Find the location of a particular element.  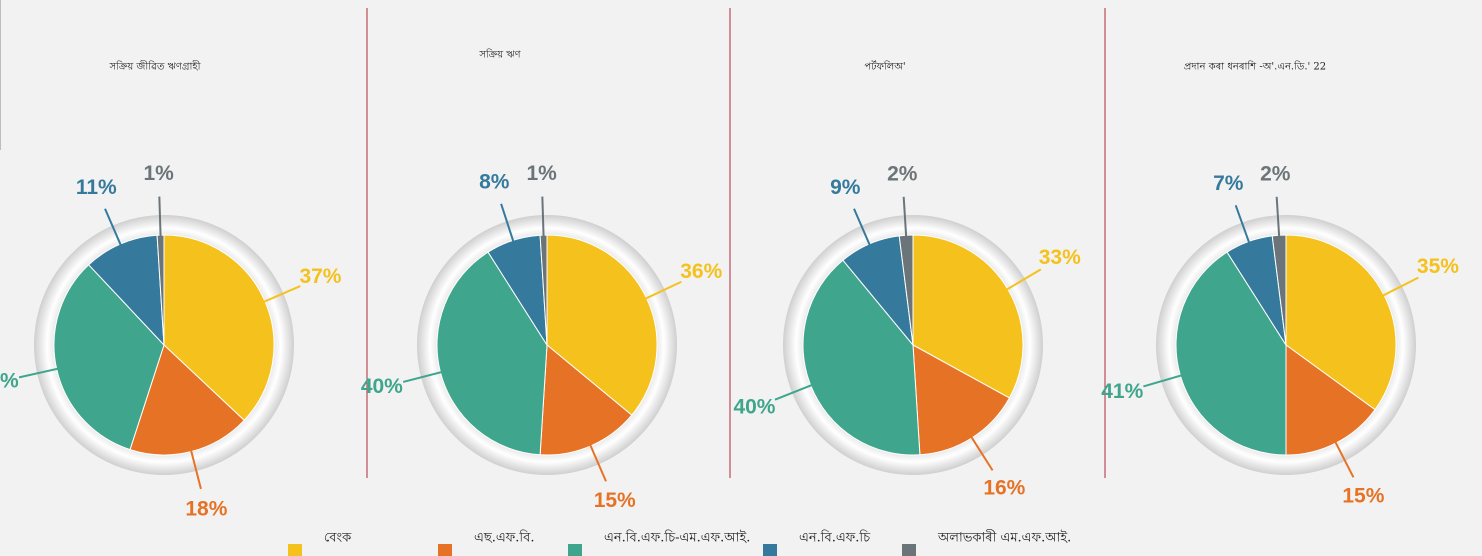

legend-label: এন.বি.এফ.চি-এম.এফ.আই. is located at coordinates (677, 538).